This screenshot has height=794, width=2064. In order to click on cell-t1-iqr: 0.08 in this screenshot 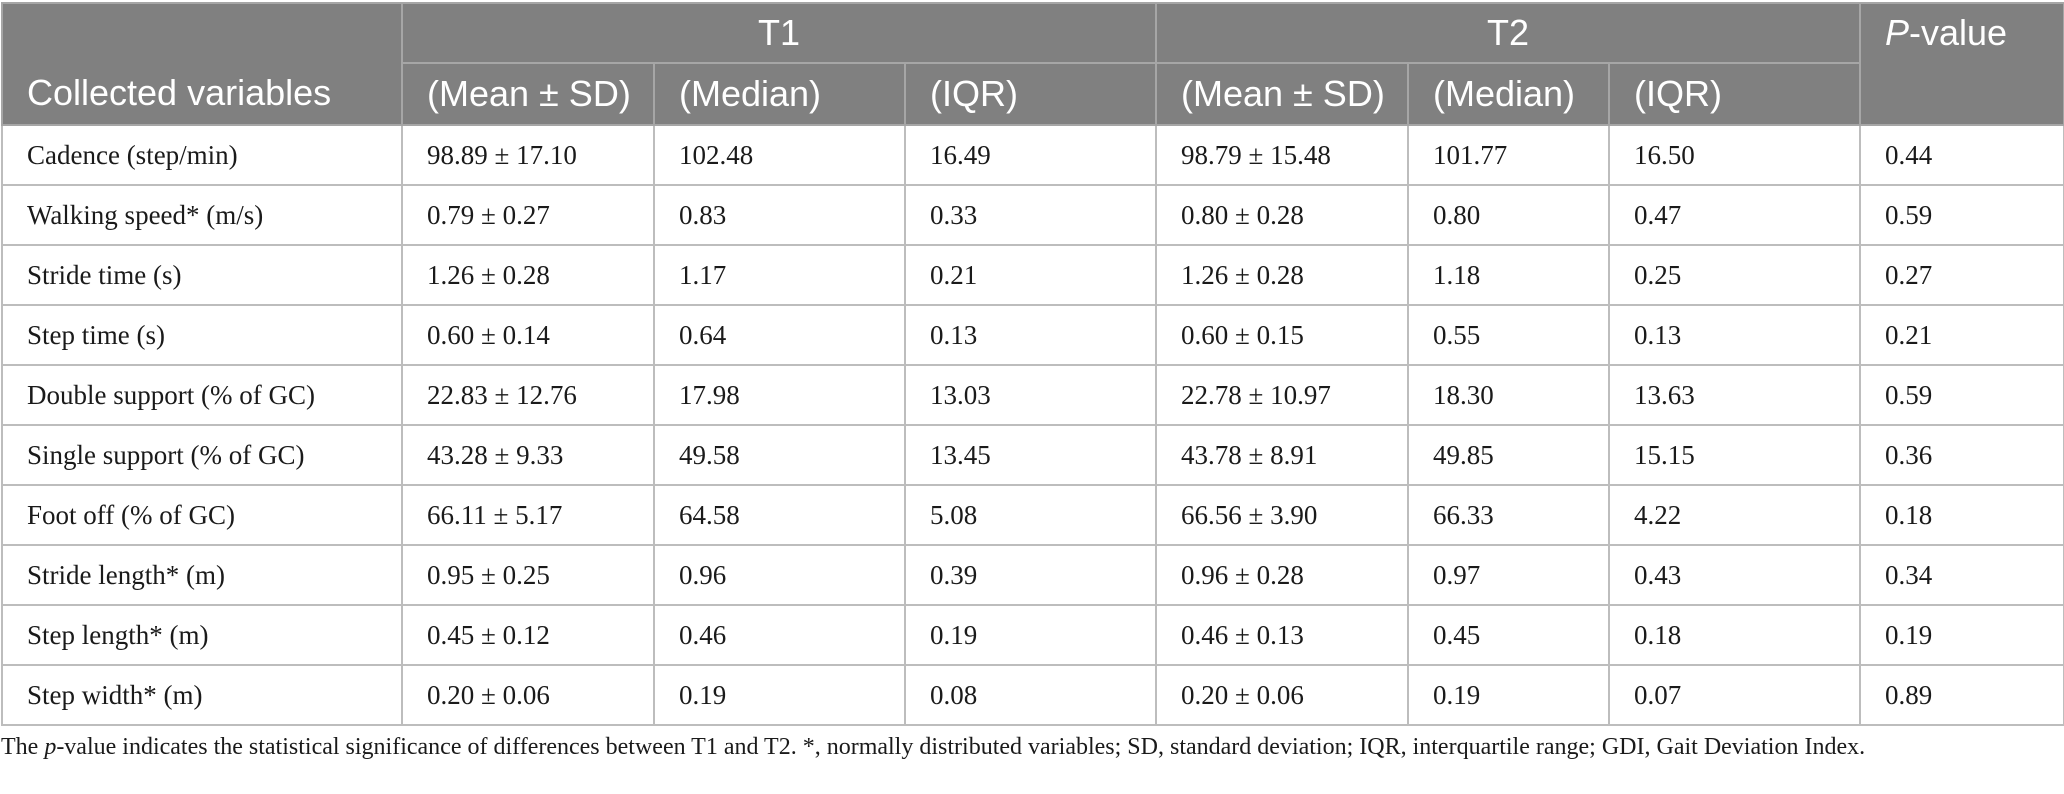, I will do `click(1030, 695)`.